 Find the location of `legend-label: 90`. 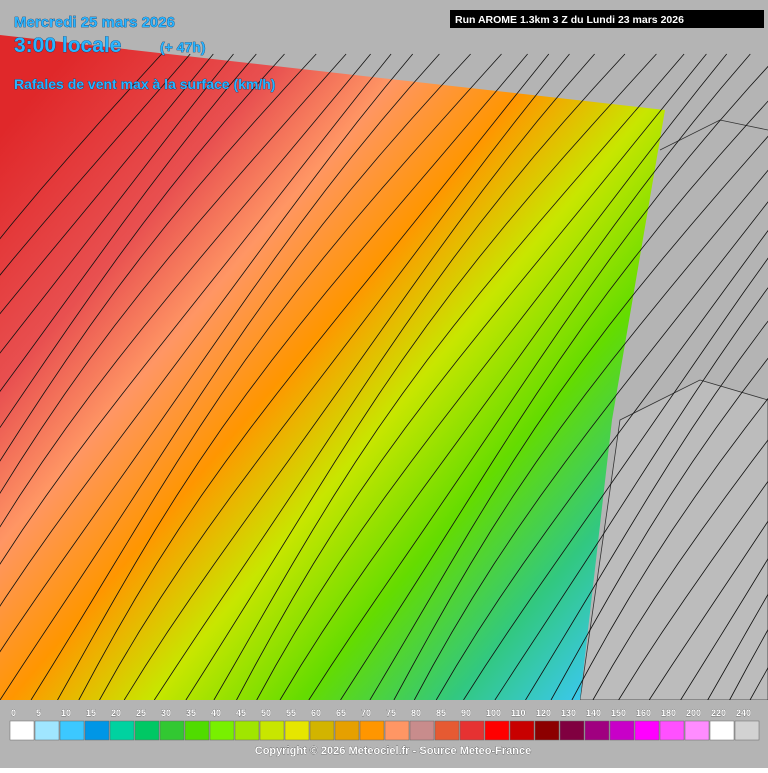

legend-label: 90 is located at coordinates (466, 713).